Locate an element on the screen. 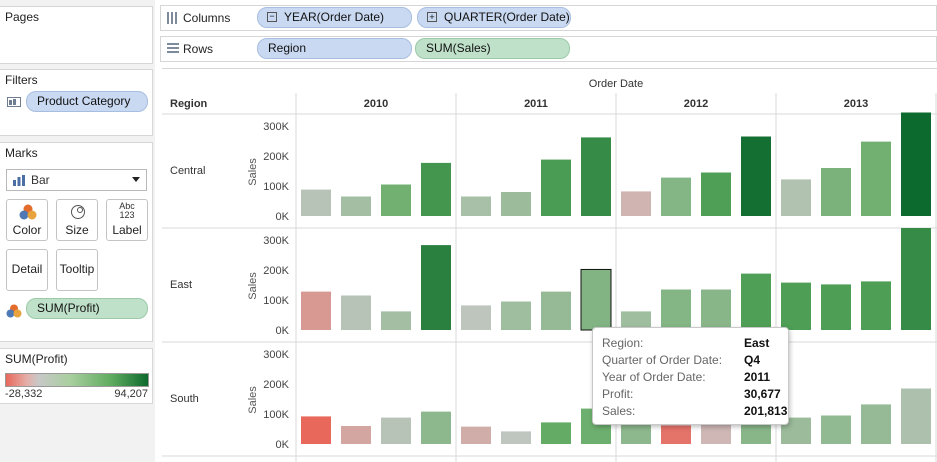 The width and height of the screenshot is (937, 462). color-button: Color is located at coordinates (27, 220).